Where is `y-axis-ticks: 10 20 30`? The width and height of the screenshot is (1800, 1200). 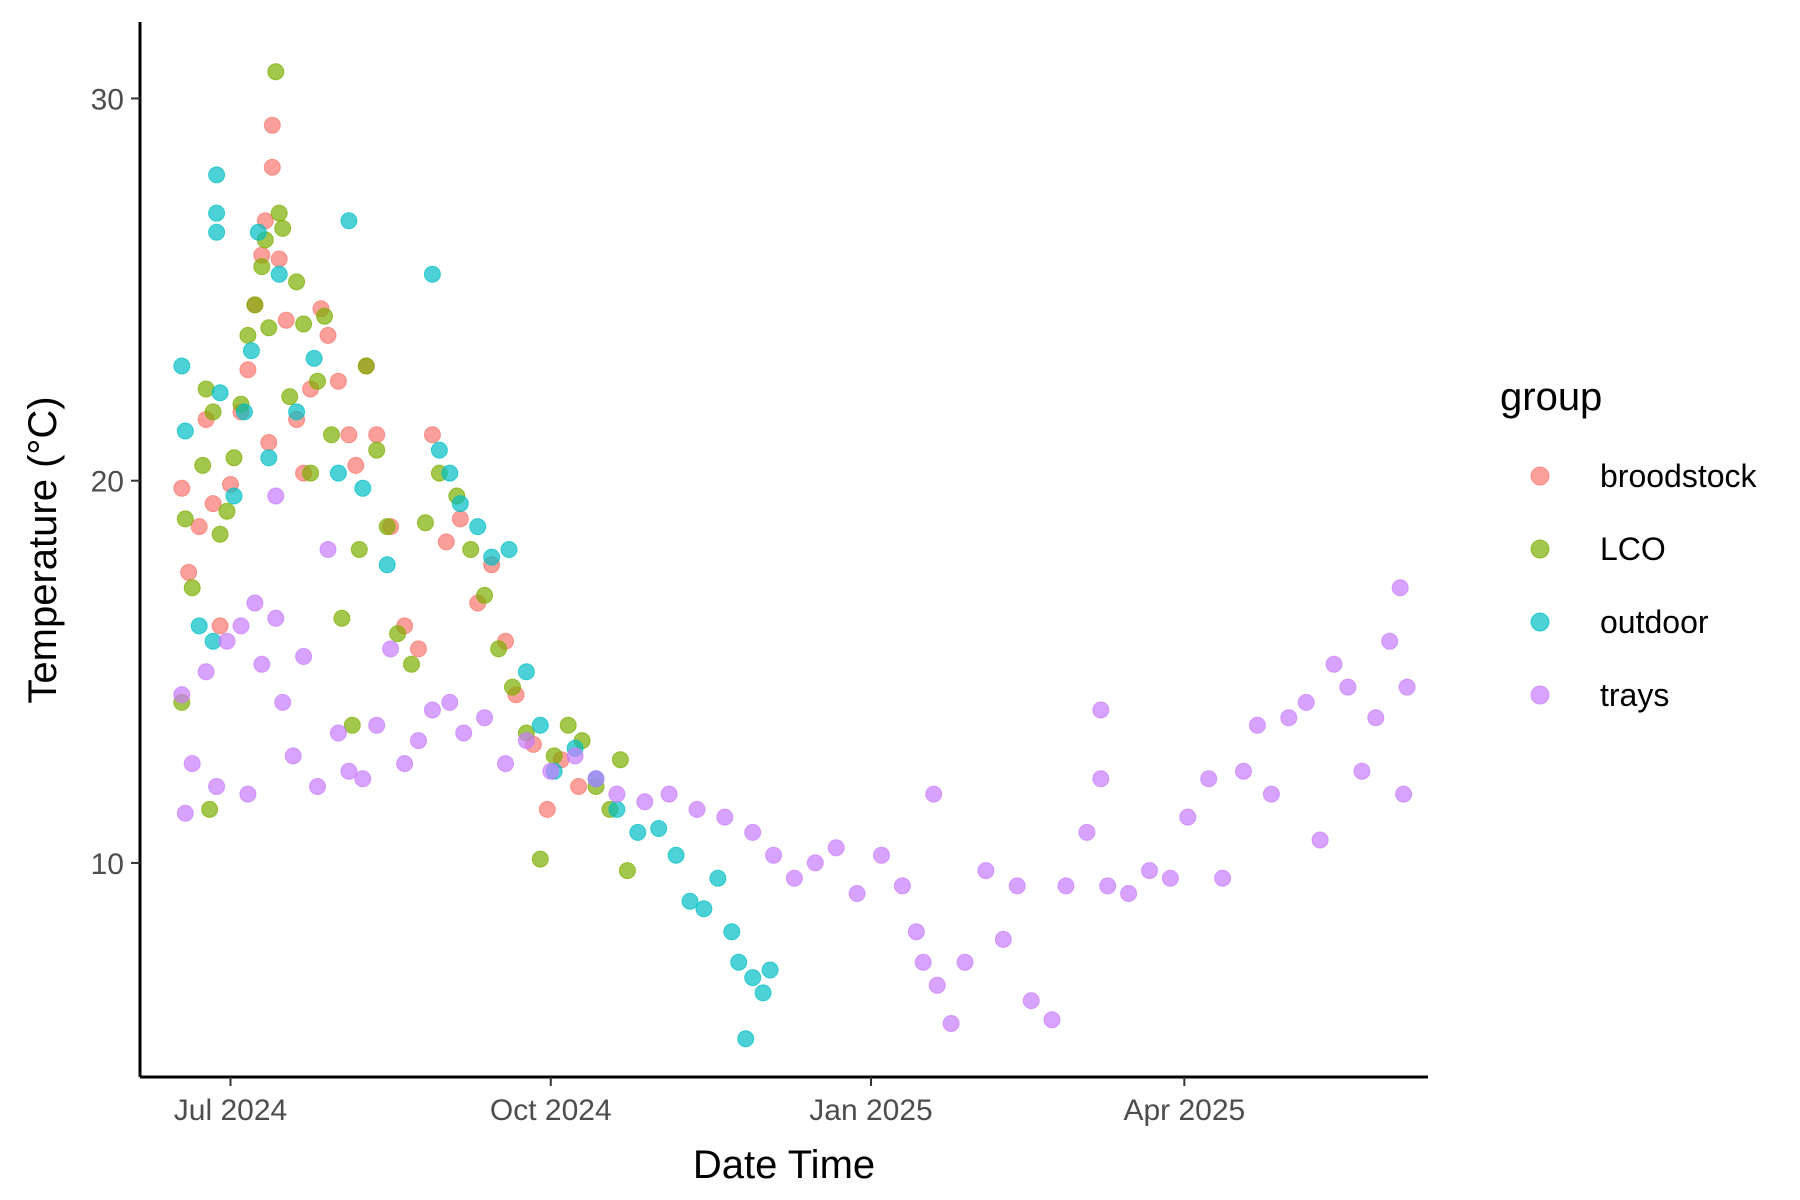 y-axis-ticks: 10 20 30 is located at coordinates (115, 482).